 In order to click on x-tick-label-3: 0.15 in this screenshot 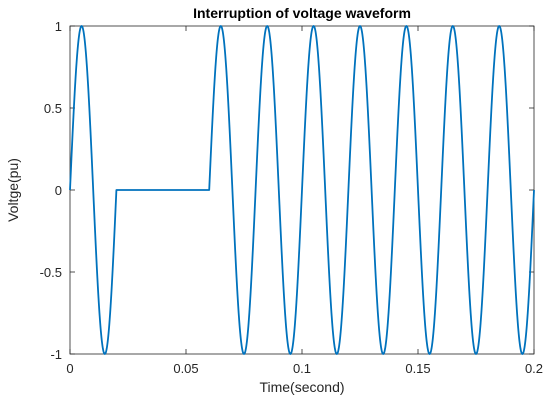, I will do `click(417, 368)`.